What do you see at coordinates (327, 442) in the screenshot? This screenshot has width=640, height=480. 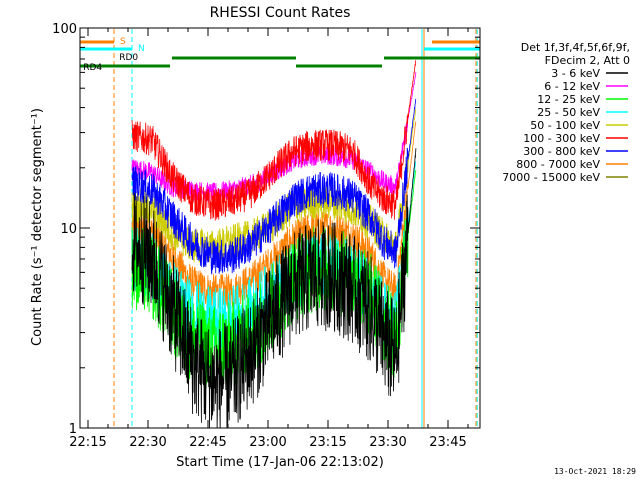 I see `x-tick-label-4: 23:15` at bounding box center [327, 442].